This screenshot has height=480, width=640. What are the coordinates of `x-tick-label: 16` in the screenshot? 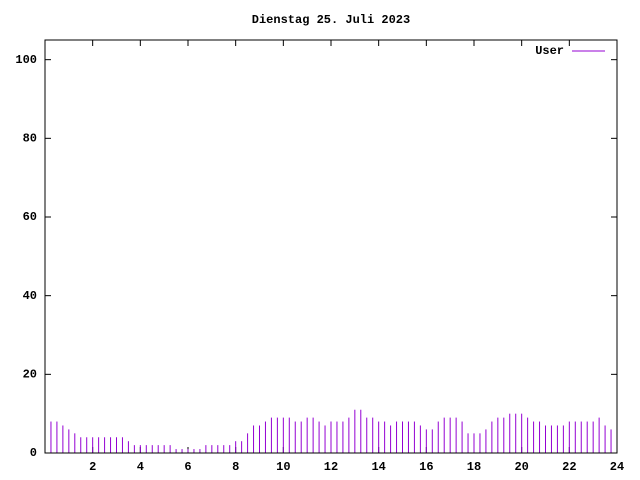 It's located at (426, 467).